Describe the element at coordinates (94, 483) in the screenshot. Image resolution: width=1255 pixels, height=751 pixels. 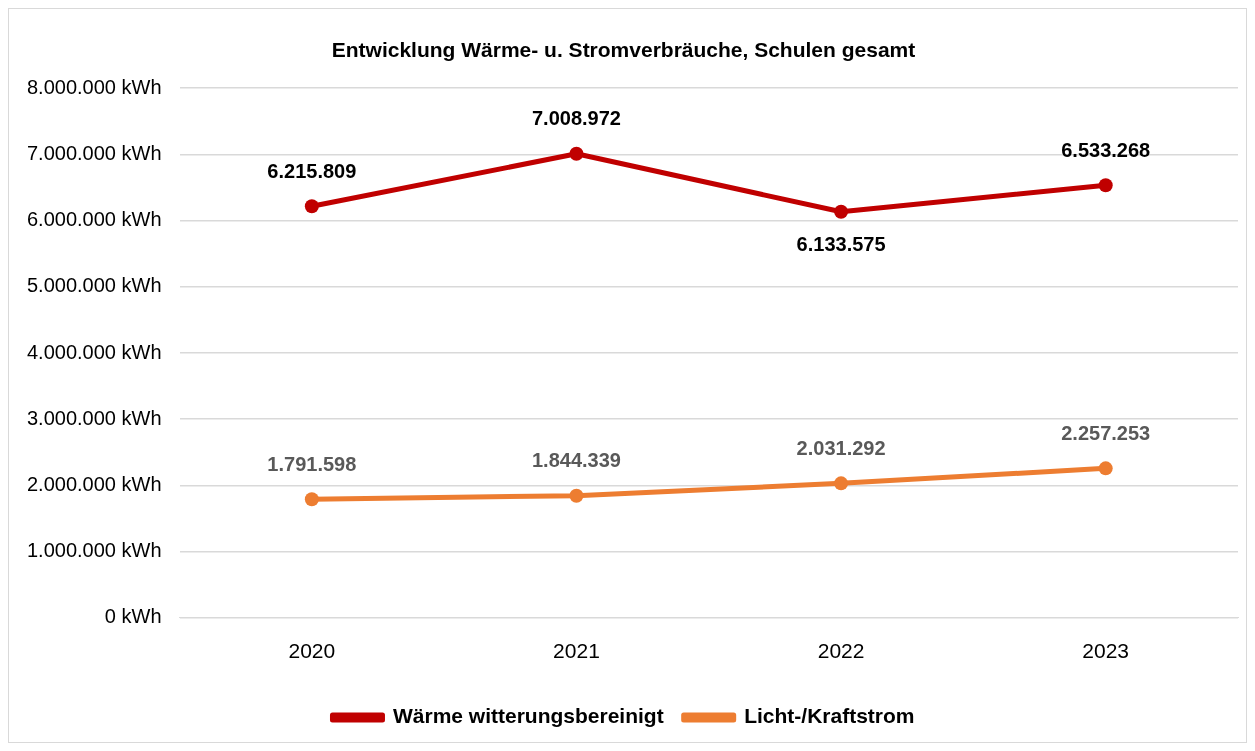
I see `y-tick-label: 2.000.000 kWh` at that location.